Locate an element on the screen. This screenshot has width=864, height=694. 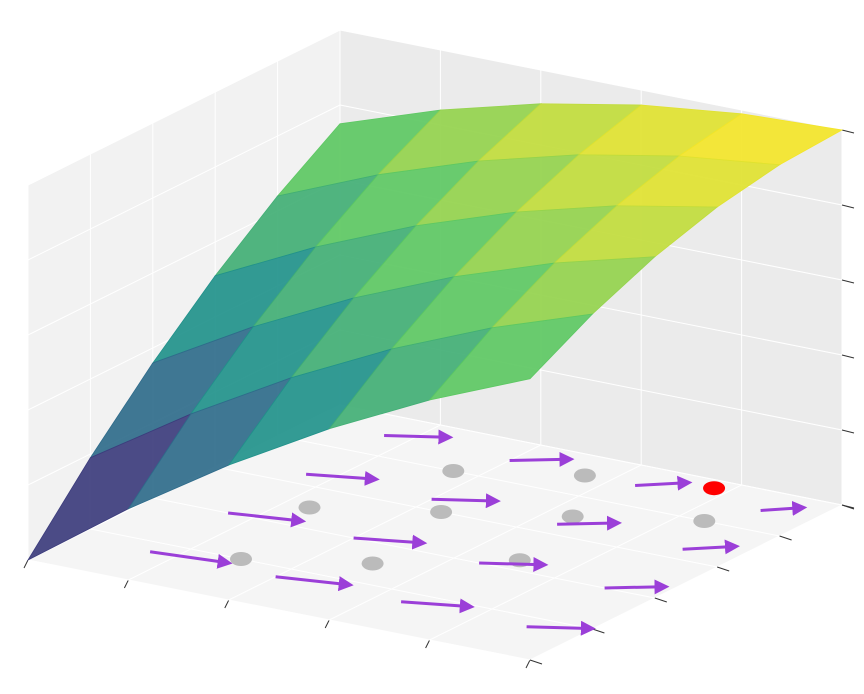
target-point is located at coordinates (714, 488).